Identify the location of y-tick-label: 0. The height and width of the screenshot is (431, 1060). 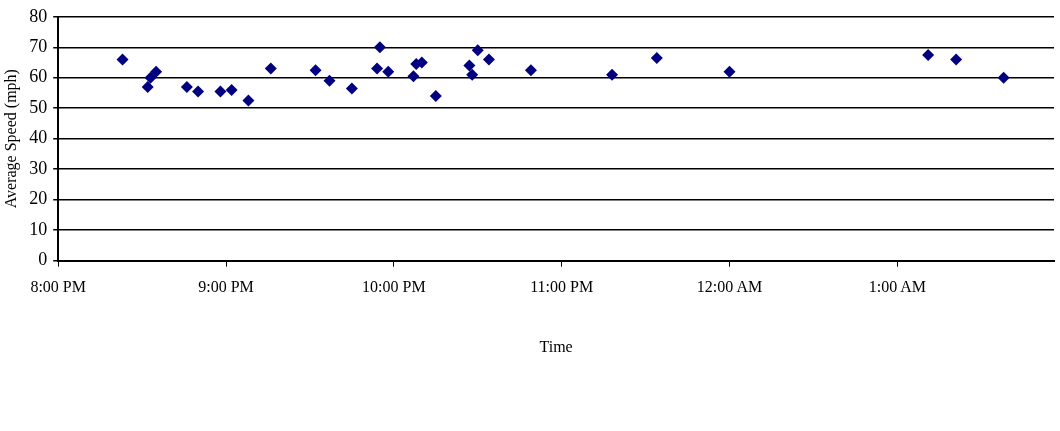
(43, 259).